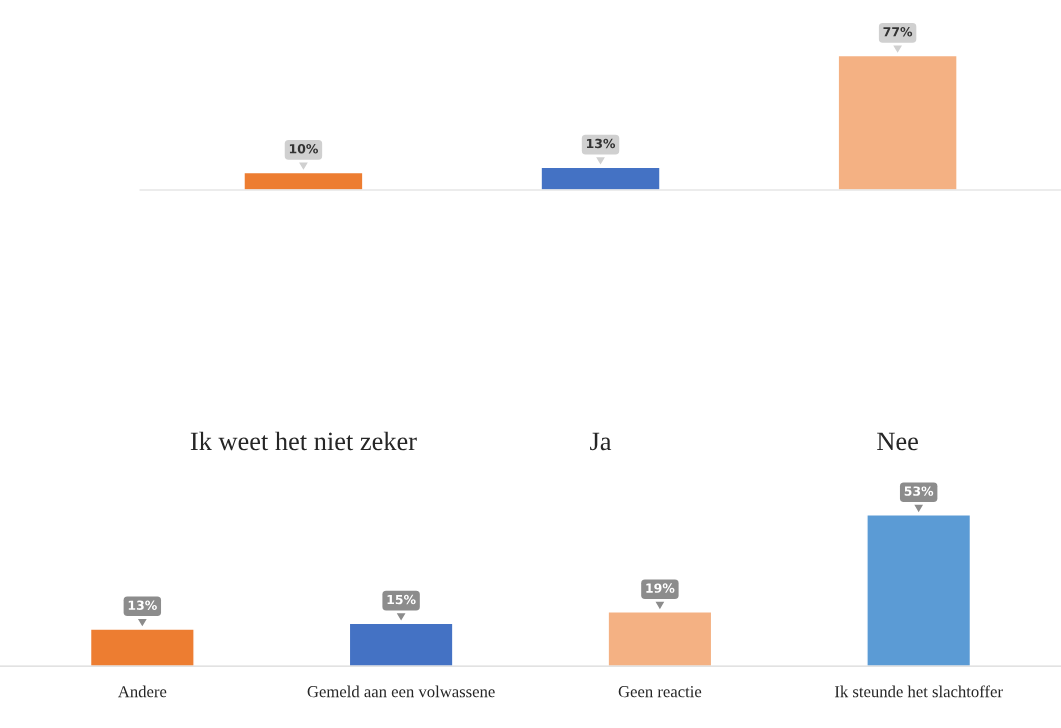 The width and height of the screenshot is (1061, 728). Describe the element at coordinates (601, 441) in the screenshot. I see `x-tick-label: Ja` at that location.